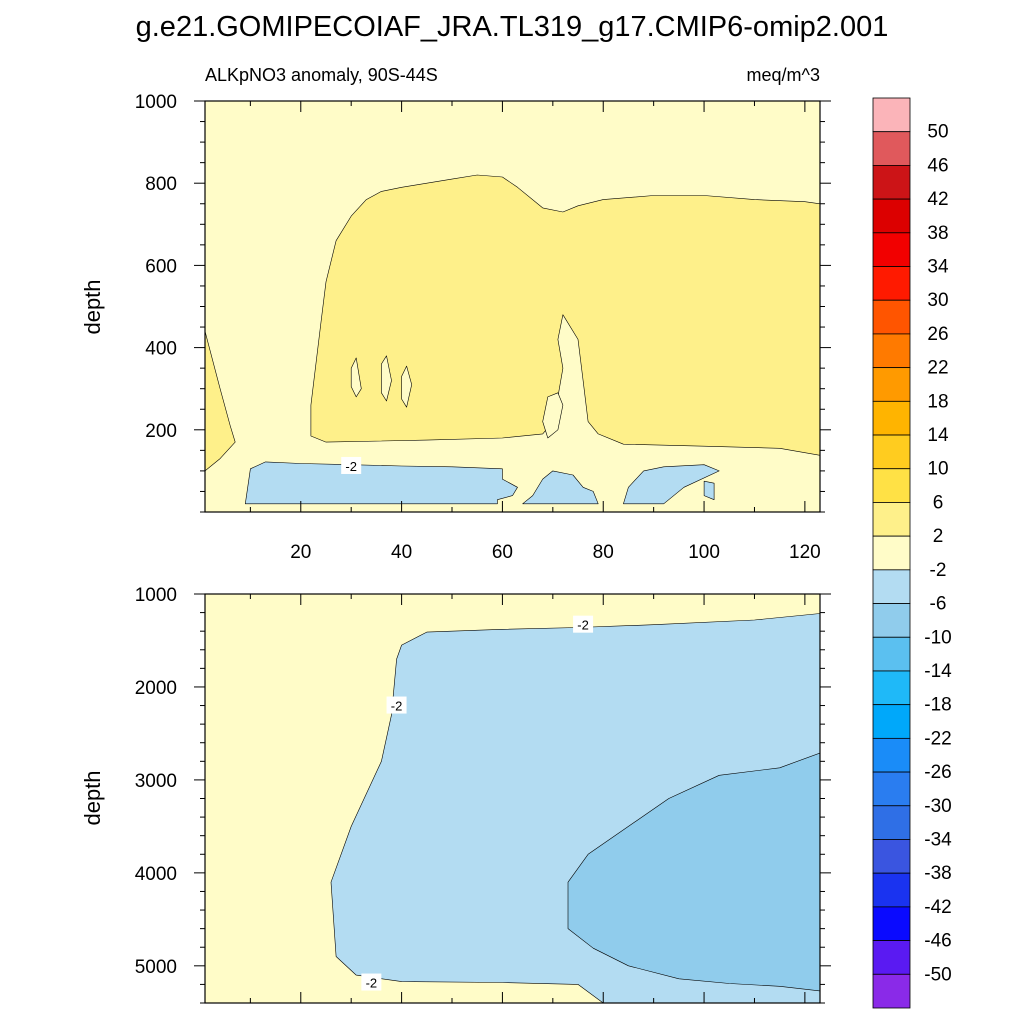  I want to click on panel-lower-ylabel: depth, so click(92, 797).